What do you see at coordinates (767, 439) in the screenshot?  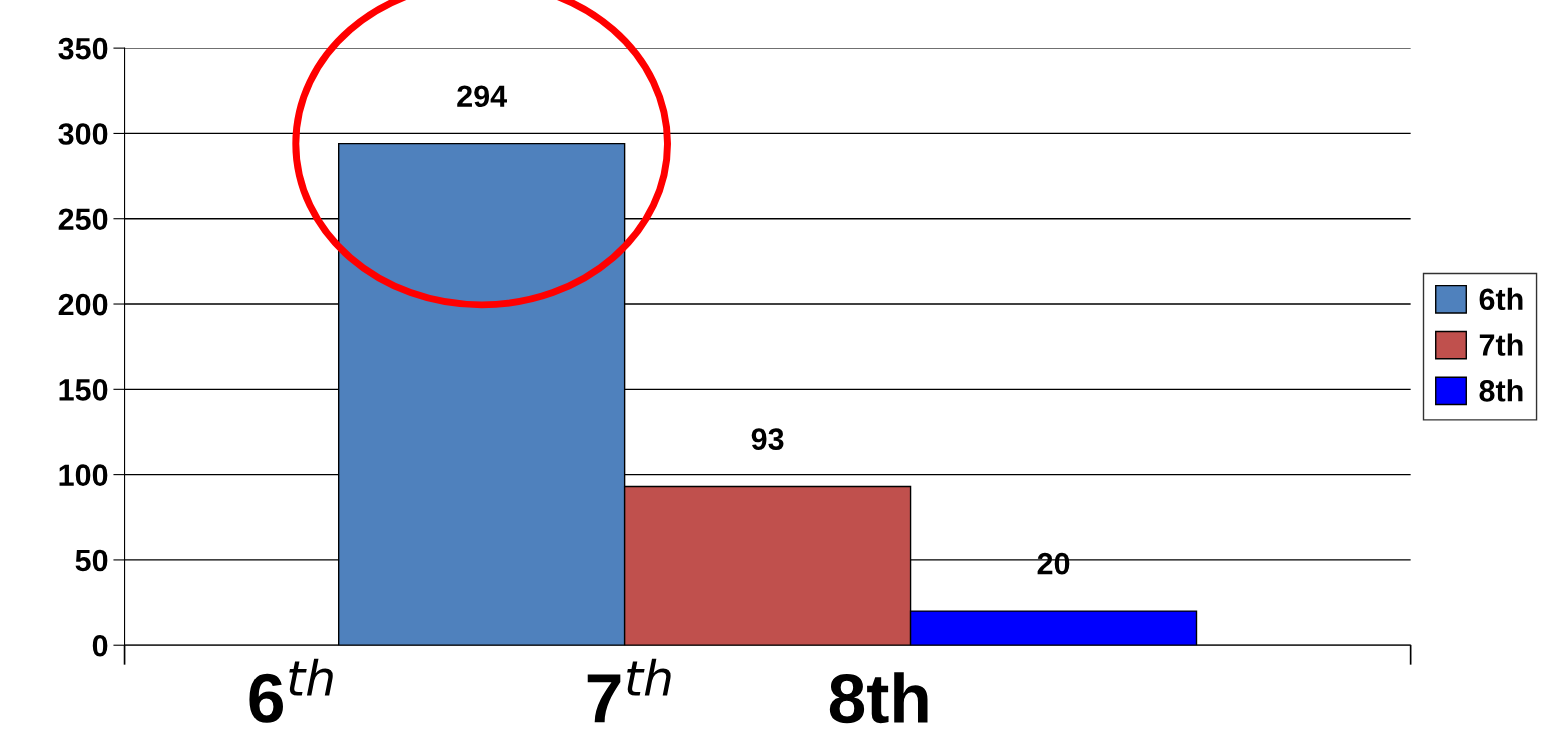 I see `data-label: 93` at bounding box center [767, 439].